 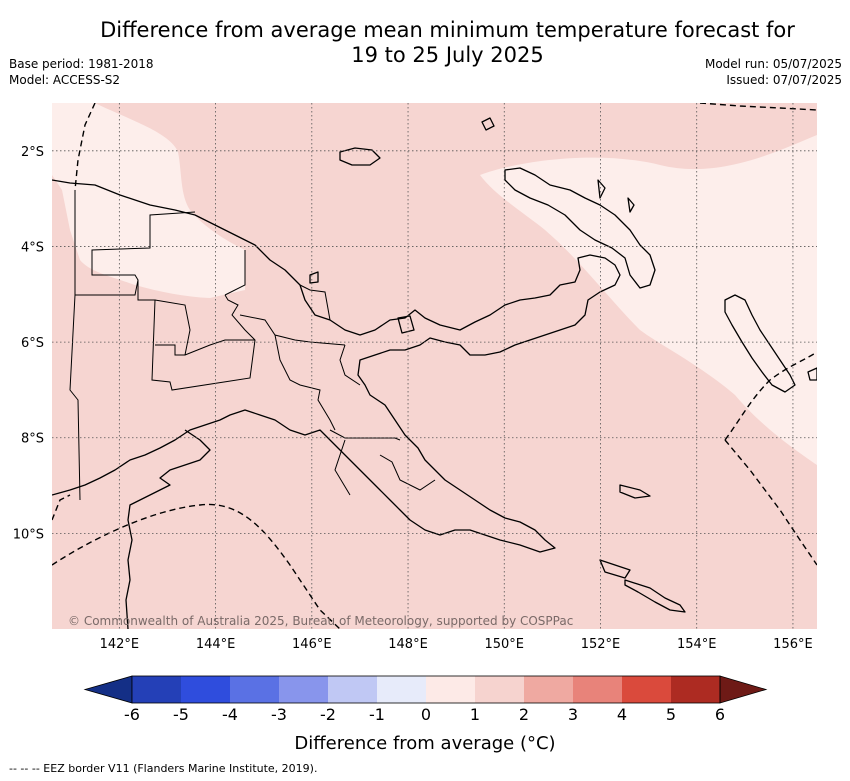 What do you see at coordinates (377, 714) in the screenshot?
I see `colorbar-tick: -1` at bounding box center [377, 714].